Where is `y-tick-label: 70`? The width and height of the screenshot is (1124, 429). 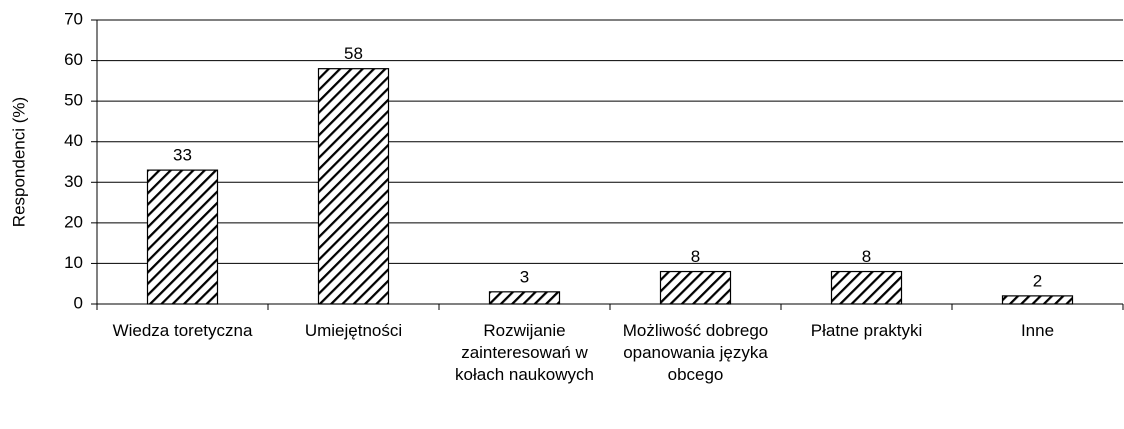
y-tick-label: 70 is located at coordinates (73, 18).